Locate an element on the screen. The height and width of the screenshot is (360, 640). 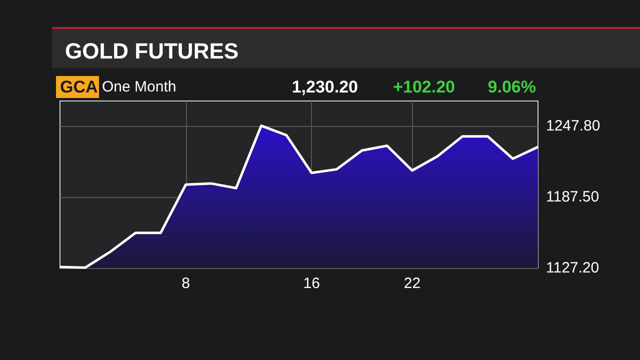
y-tick-label: 1187.50 is located at coordinates (573, 197).